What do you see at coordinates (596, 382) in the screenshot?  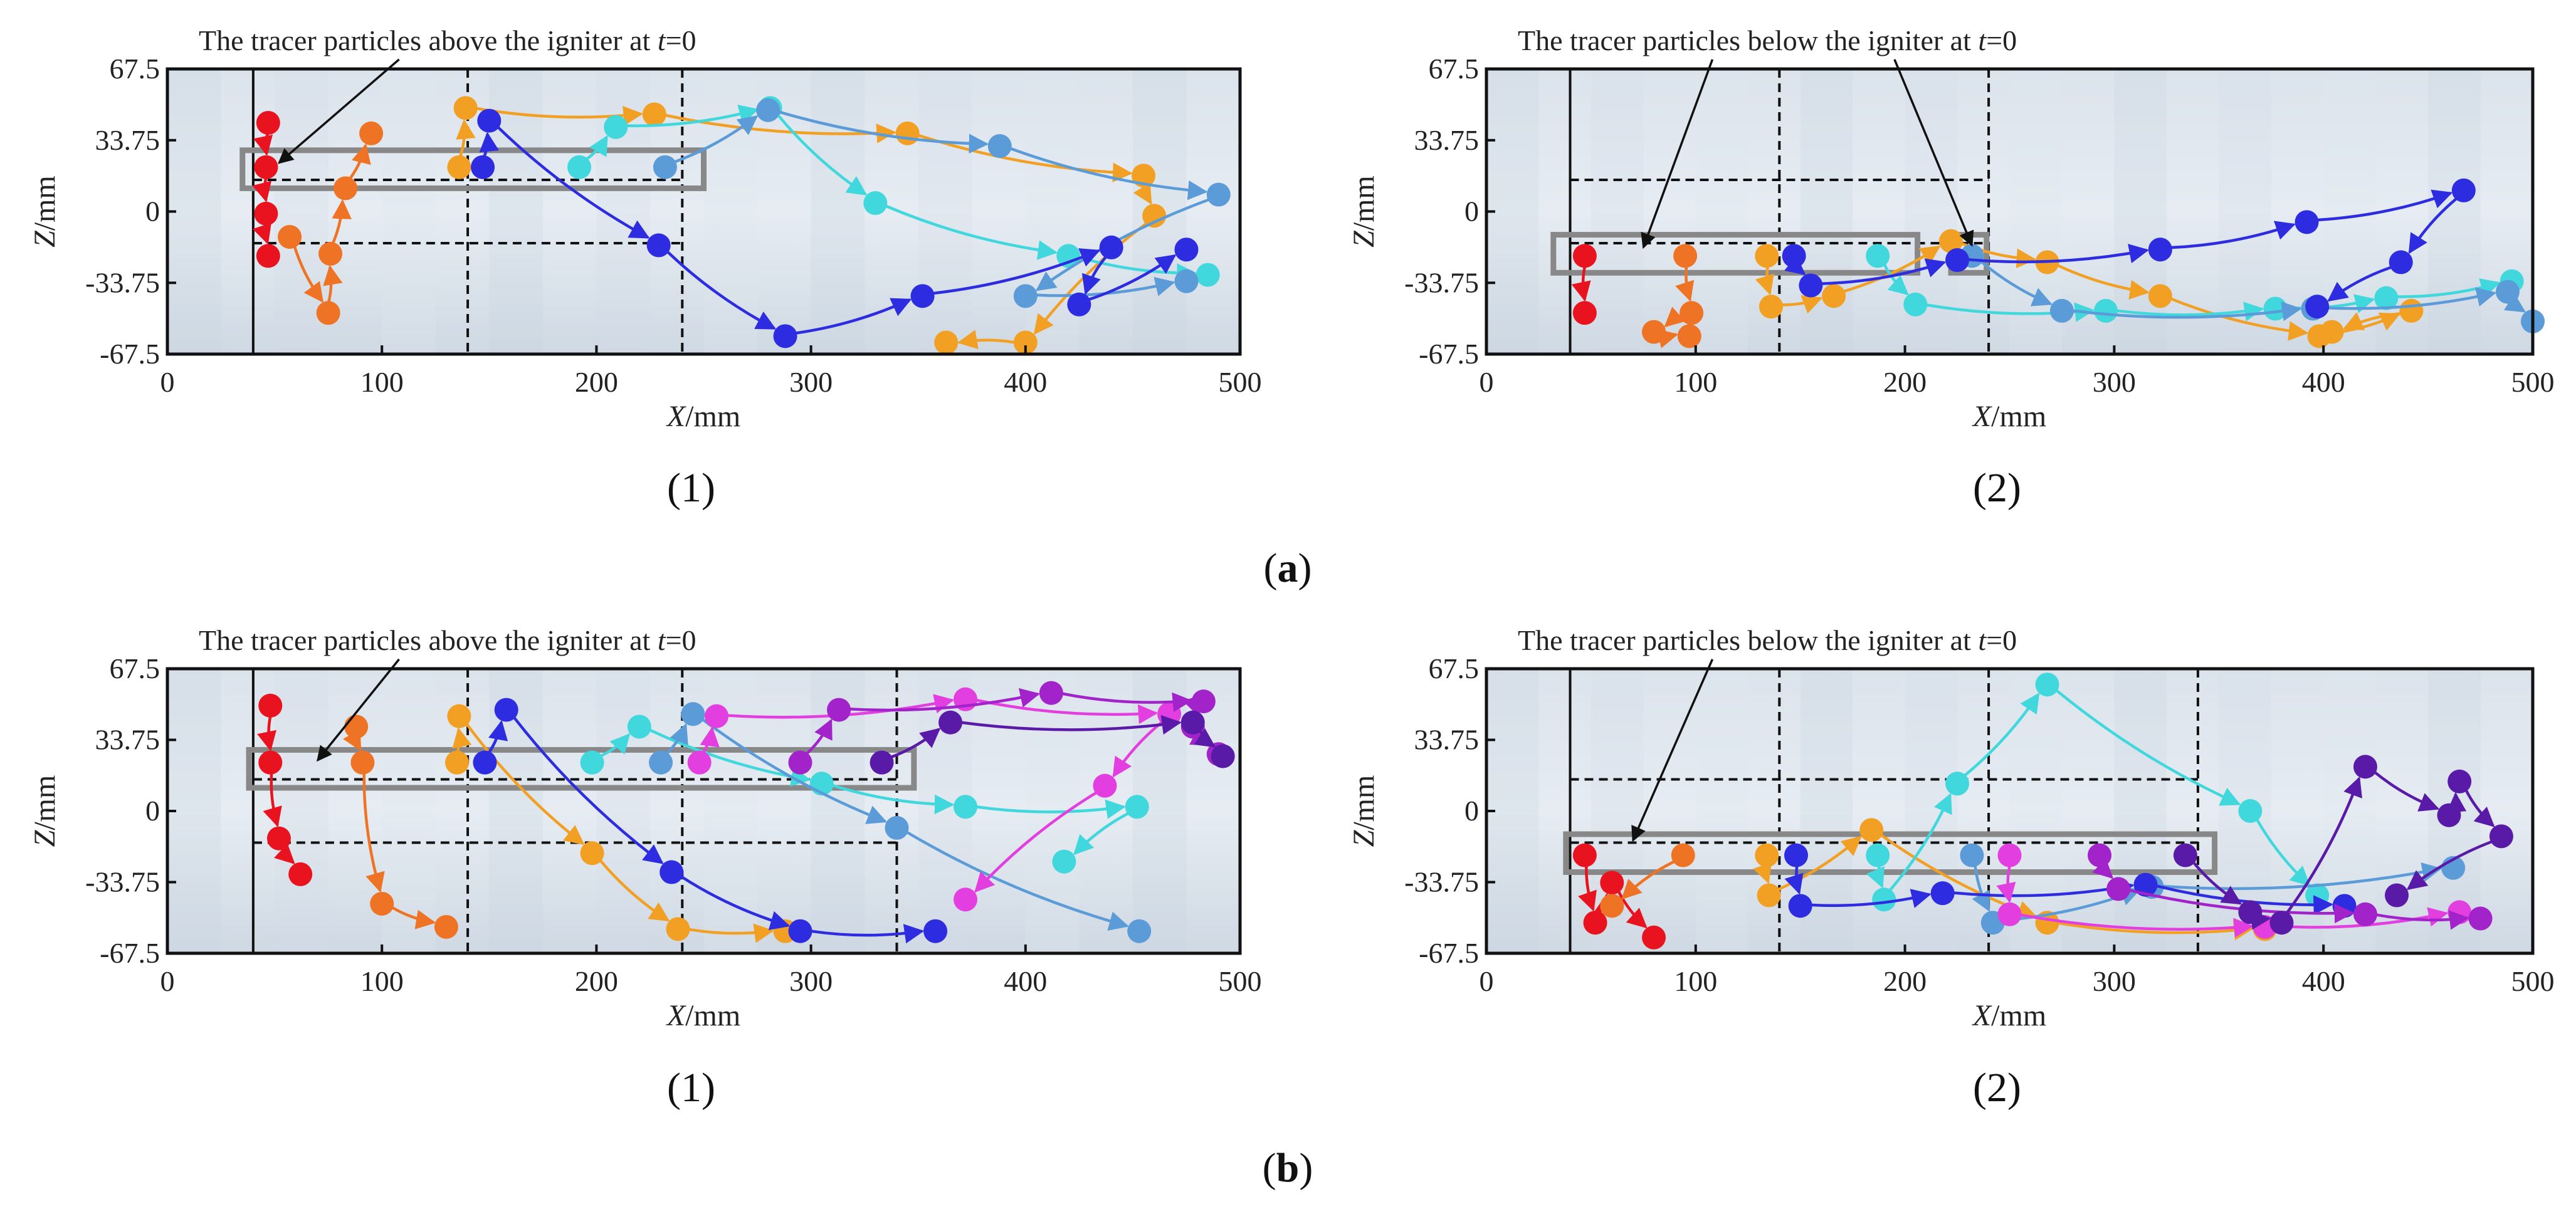 I see `x-tick-label: 200` at bounding box center [596, 382].